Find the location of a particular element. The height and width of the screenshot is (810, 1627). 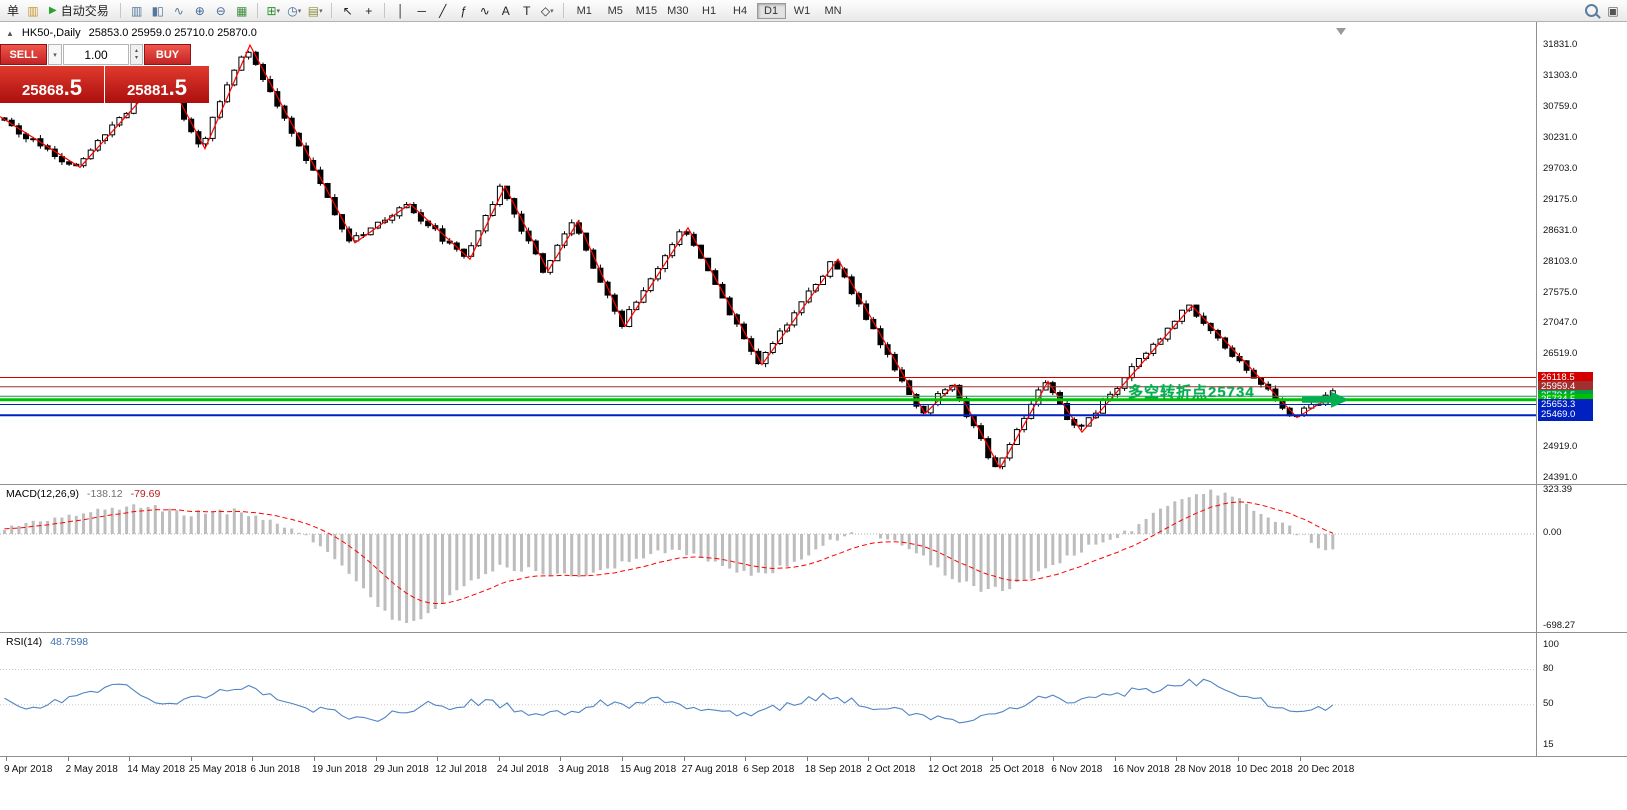

fibonacci-icon: ƒ is located at coordinates (463, 11).